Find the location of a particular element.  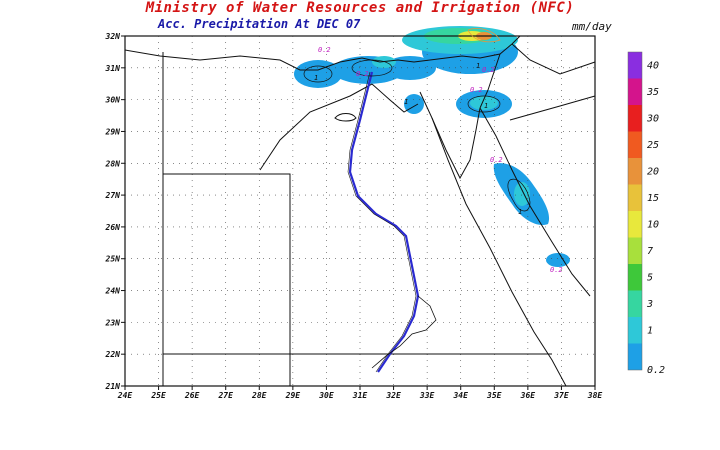

map-subtitle: Acc. Precipitation At DEC 07 is located at coordinates (259, 24).